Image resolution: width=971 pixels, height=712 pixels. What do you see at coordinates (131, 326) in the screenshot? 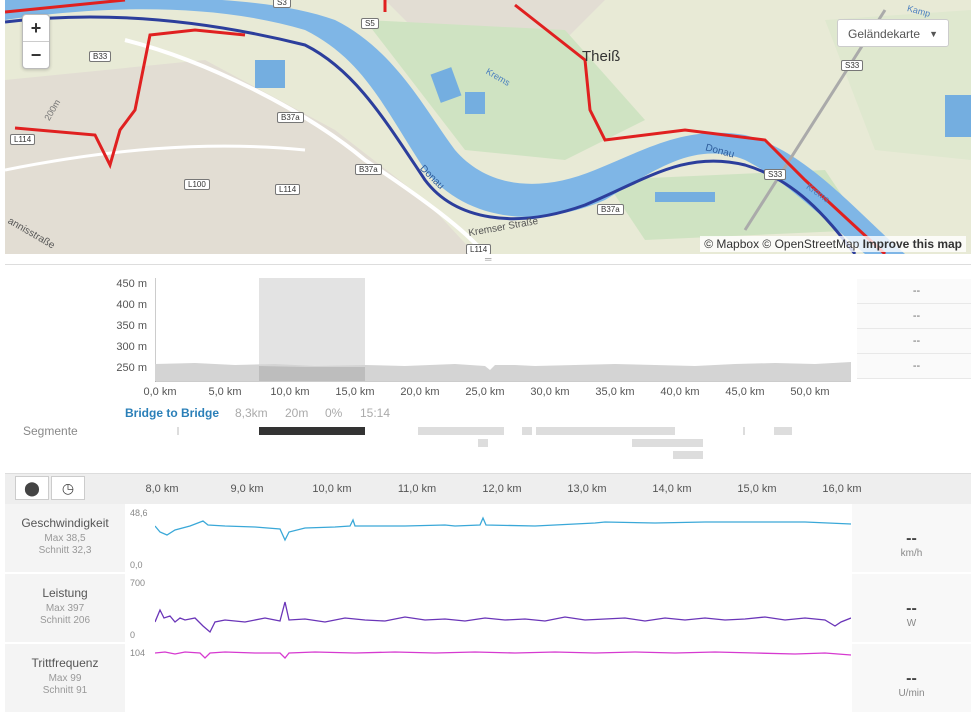
I see `y-tick-label: 350 m` at bounding box center [131, 326].